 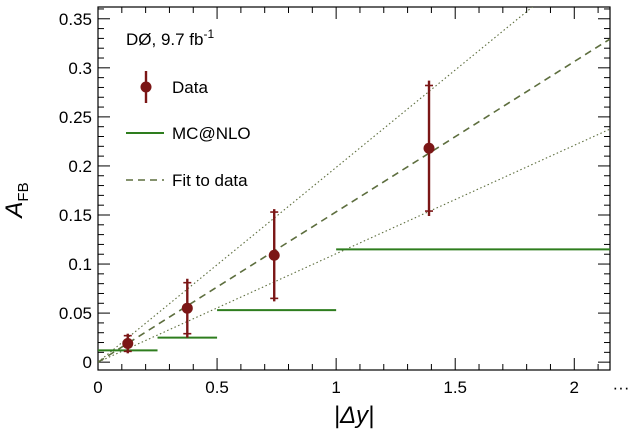 What do you see at coordinates (23, 191) in the screenshot?
I see `y-axis-title-sub: FB` at bounding box center [23, 191].